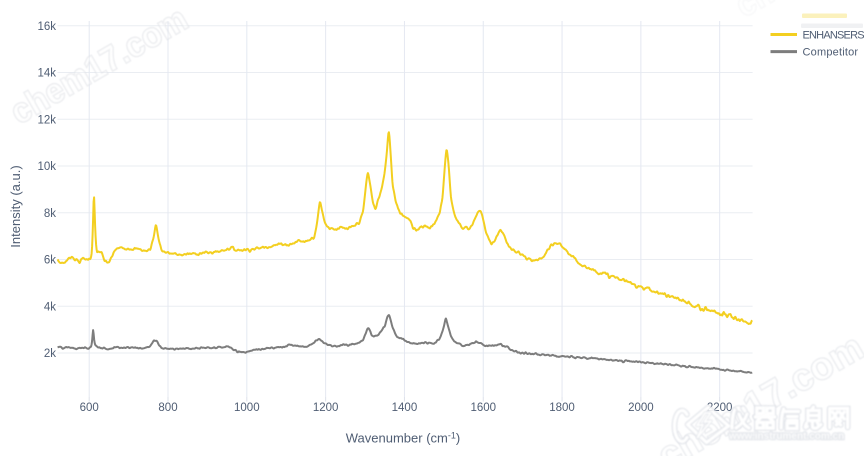 The height and width of the screenshot is (456, 864). Describe the element at coordinates (786, 436) in the screenshot. I see `svg-text: www.instrument.com.cn` at that location.